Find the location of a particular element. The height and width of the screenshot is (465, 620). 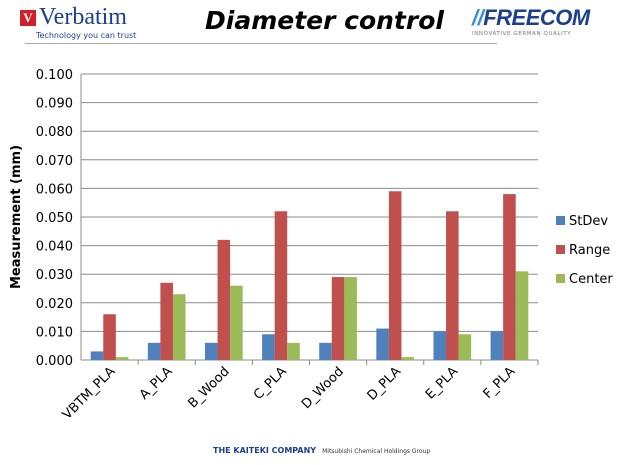

header-divider is located at coordinates (261, 43).